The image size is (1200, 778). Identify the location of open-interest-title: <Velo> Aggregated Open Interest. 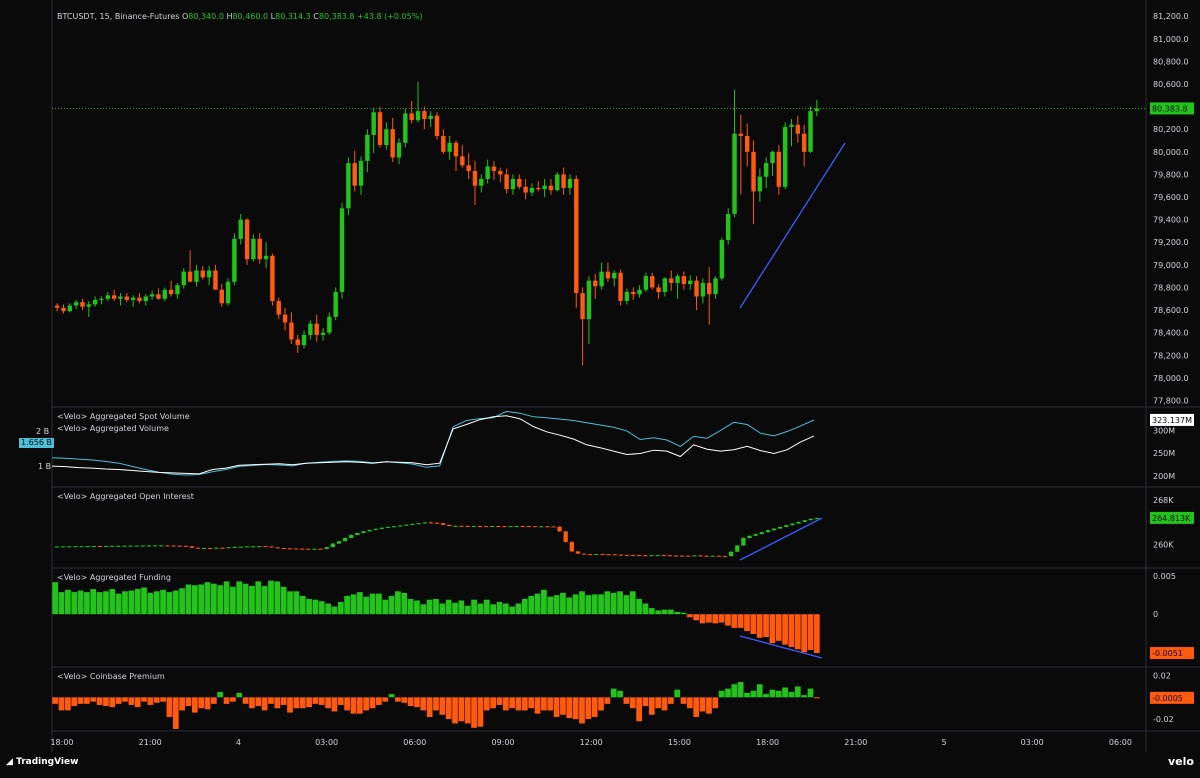
(125, 496).